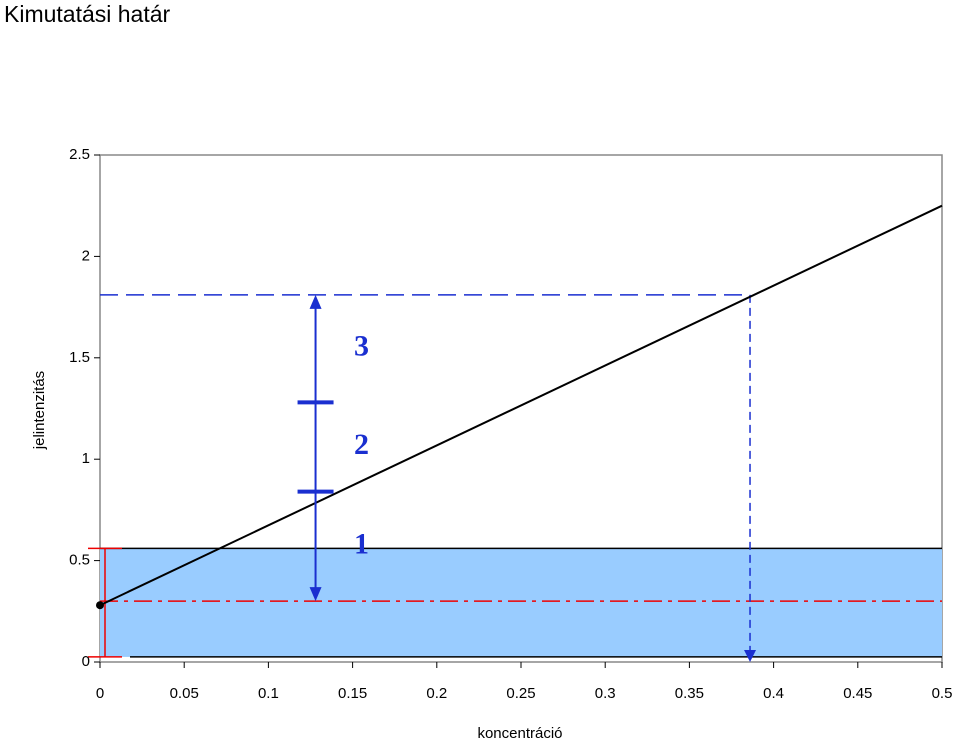 This screenshot has height=744, width=959. I want to click on x-tick-label: 0.2, so click(436, 693).